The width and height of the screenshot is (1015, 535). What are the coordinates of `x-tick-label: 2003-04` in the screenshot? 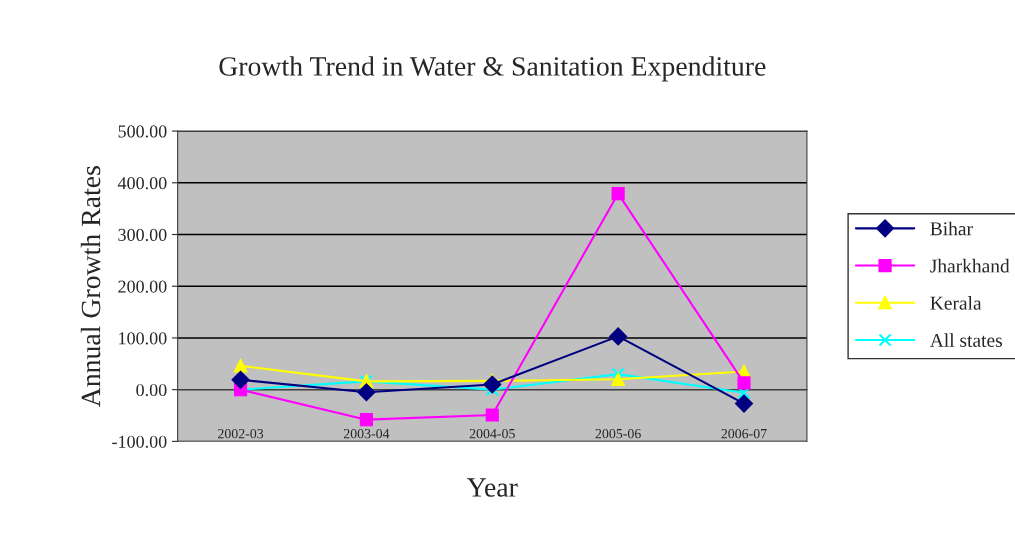 It's located at (366, 433).